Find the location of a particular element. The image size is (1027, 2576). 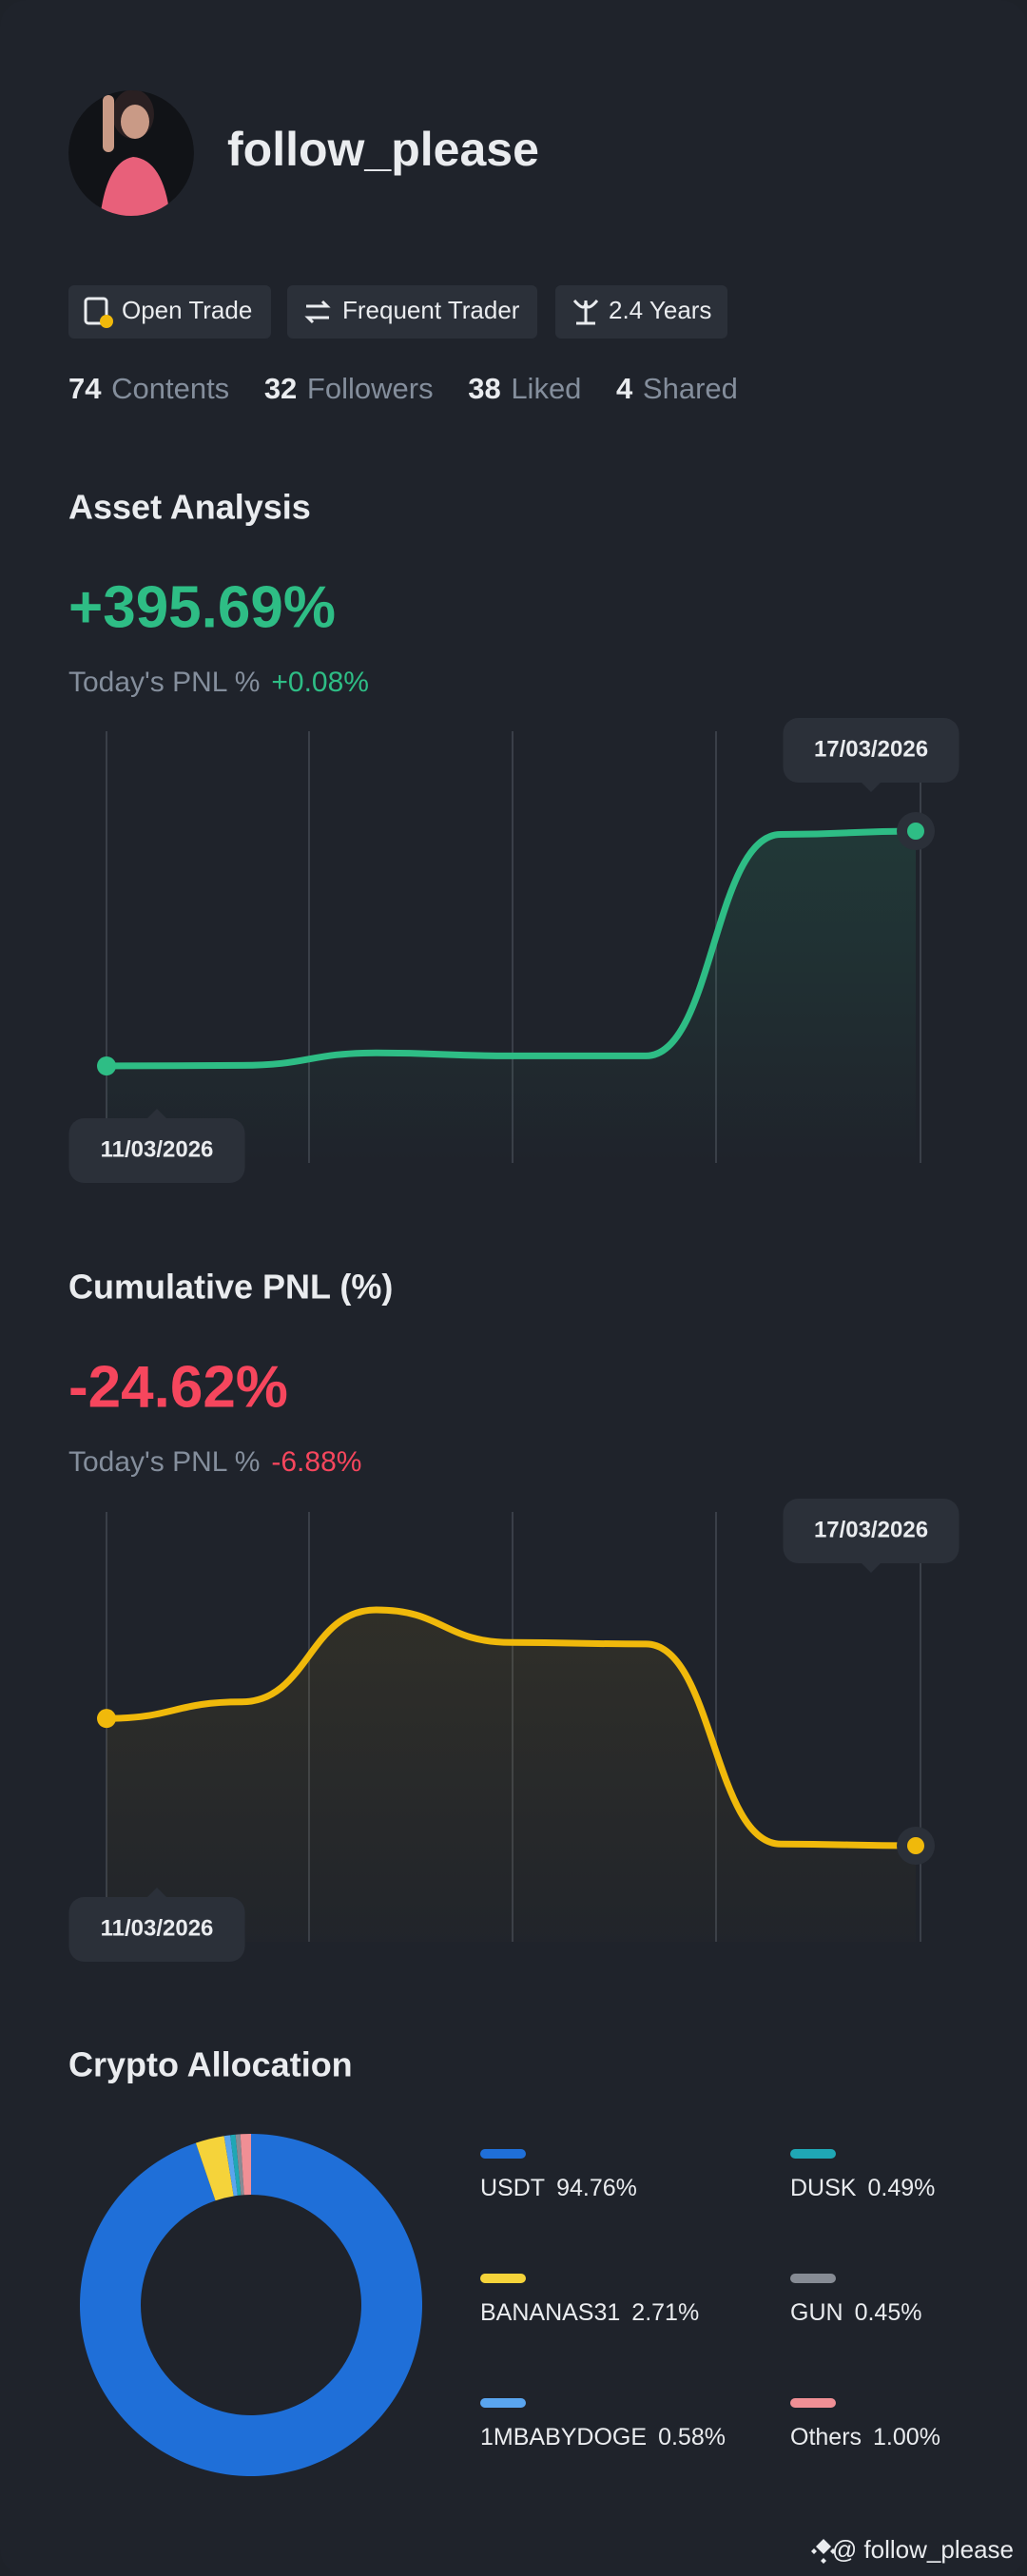

legend-entry: USDT 94.76% is located at coordinates (558, 2188).